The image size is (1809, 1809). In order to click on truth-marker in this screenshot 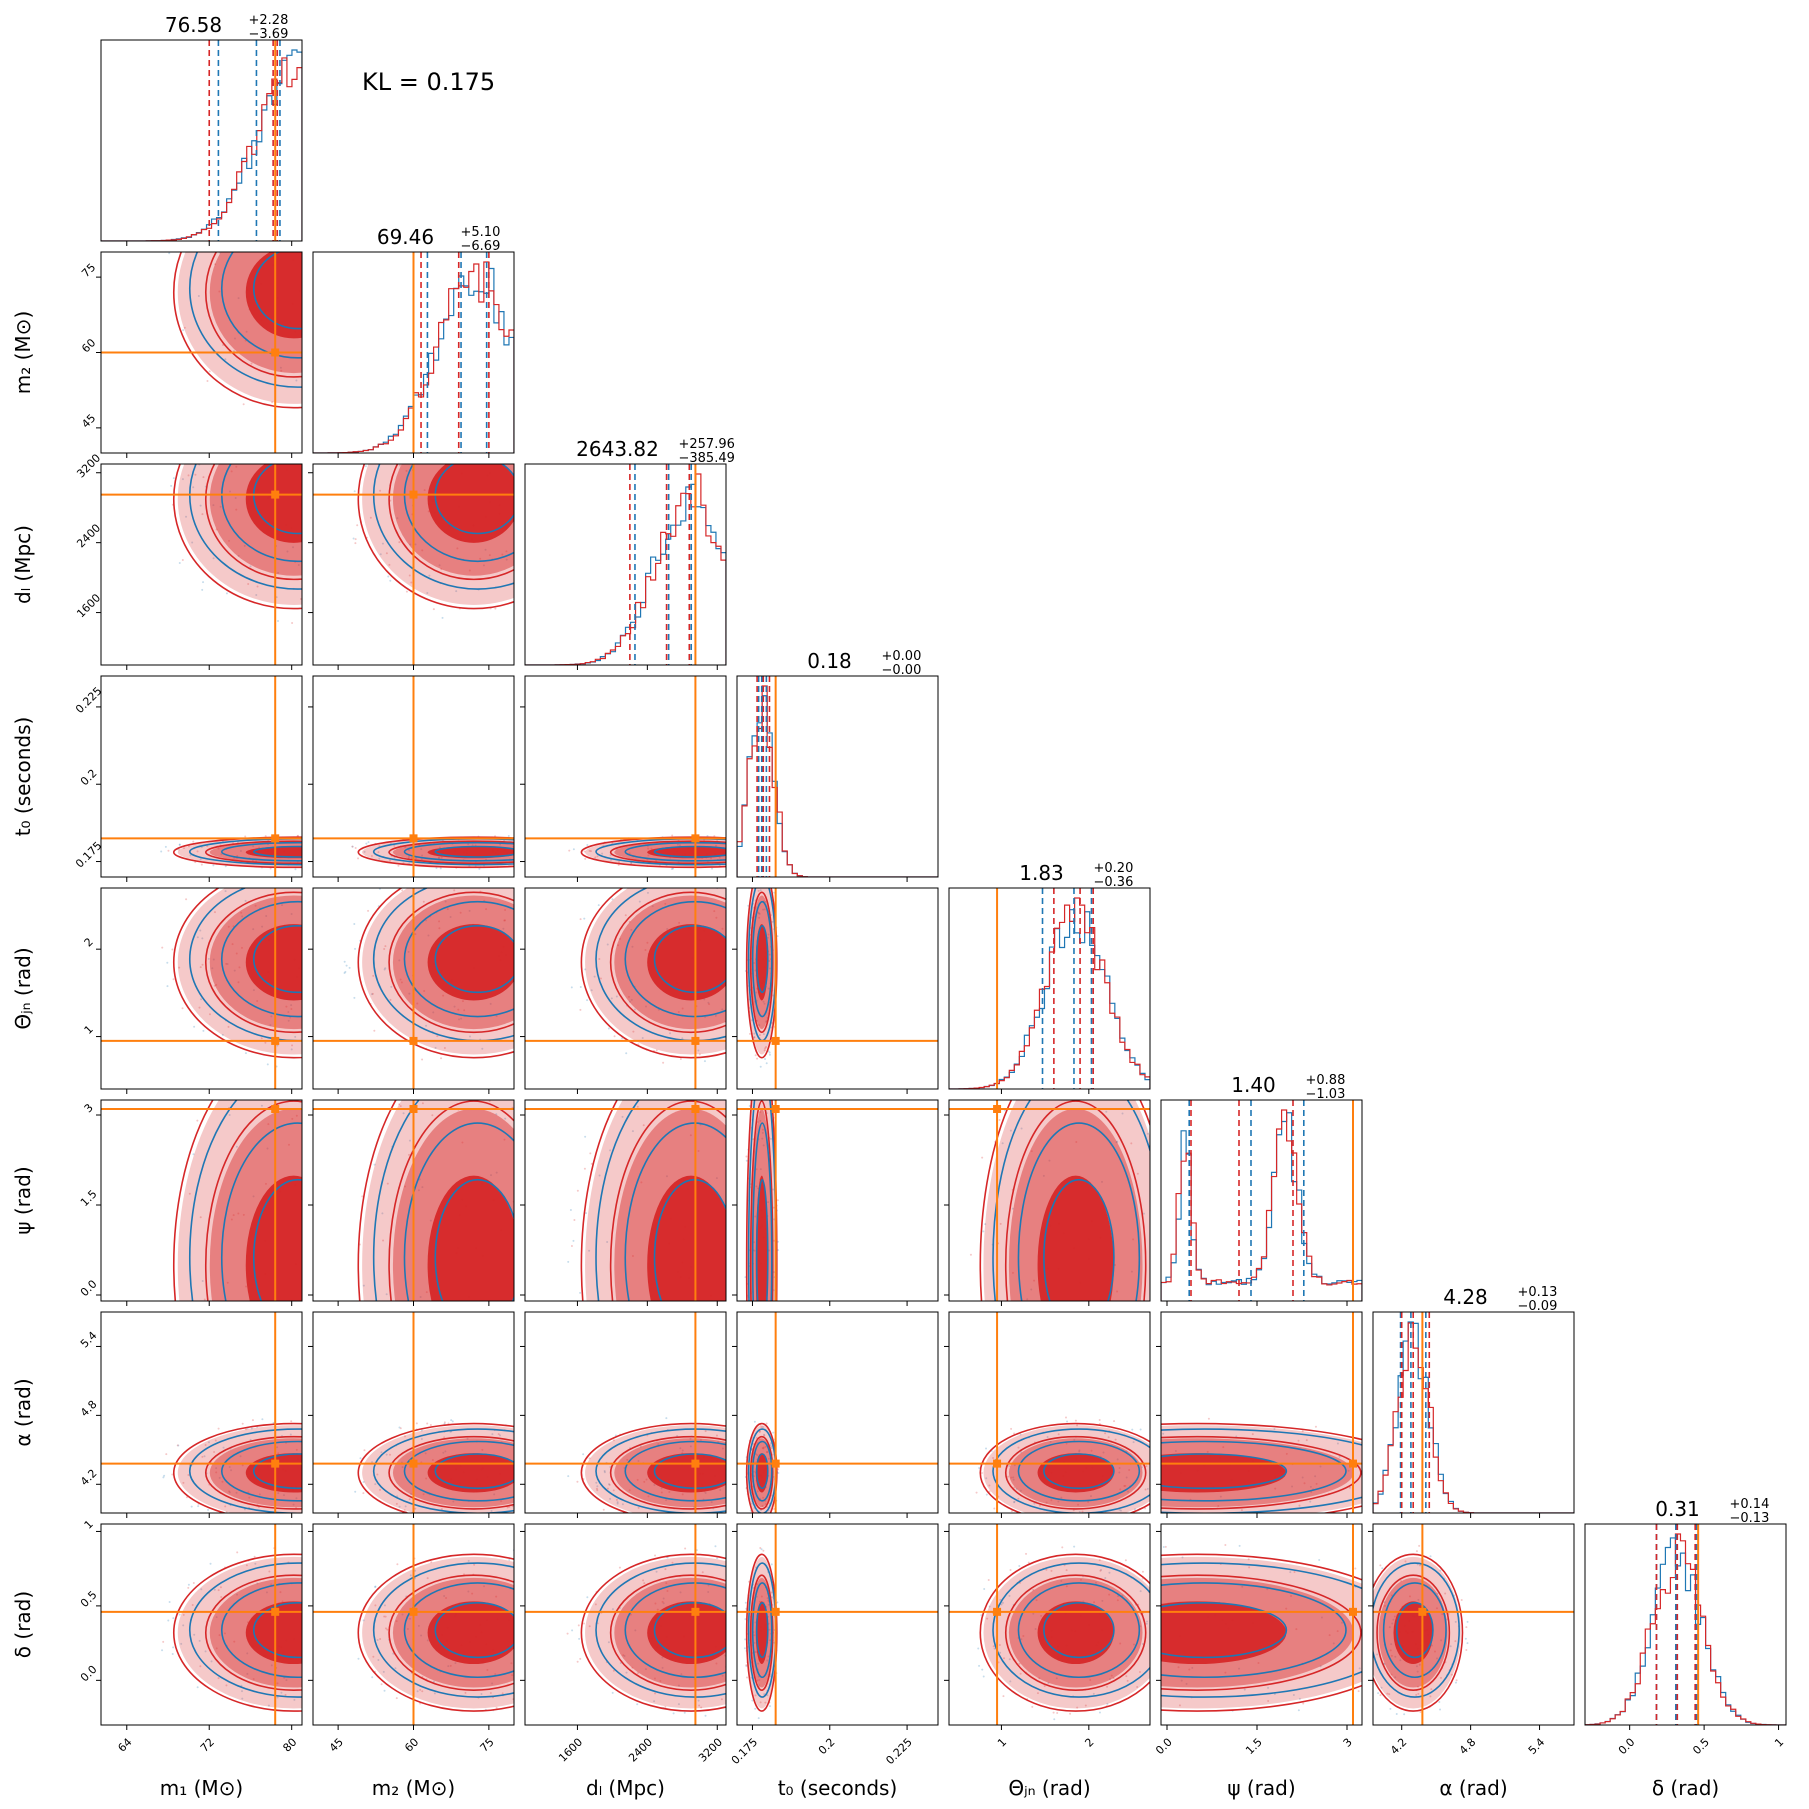, I will do `click(275, 1040)`.